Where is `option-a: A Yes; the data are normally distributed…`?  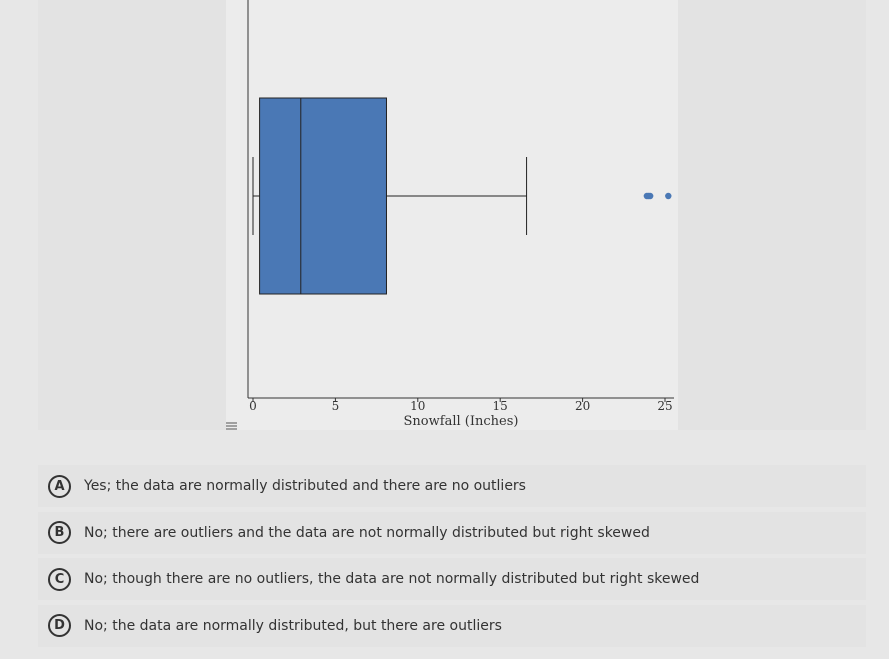
option-a: A Yes; the data are normally distributed… is located at coordinates (452, 486).